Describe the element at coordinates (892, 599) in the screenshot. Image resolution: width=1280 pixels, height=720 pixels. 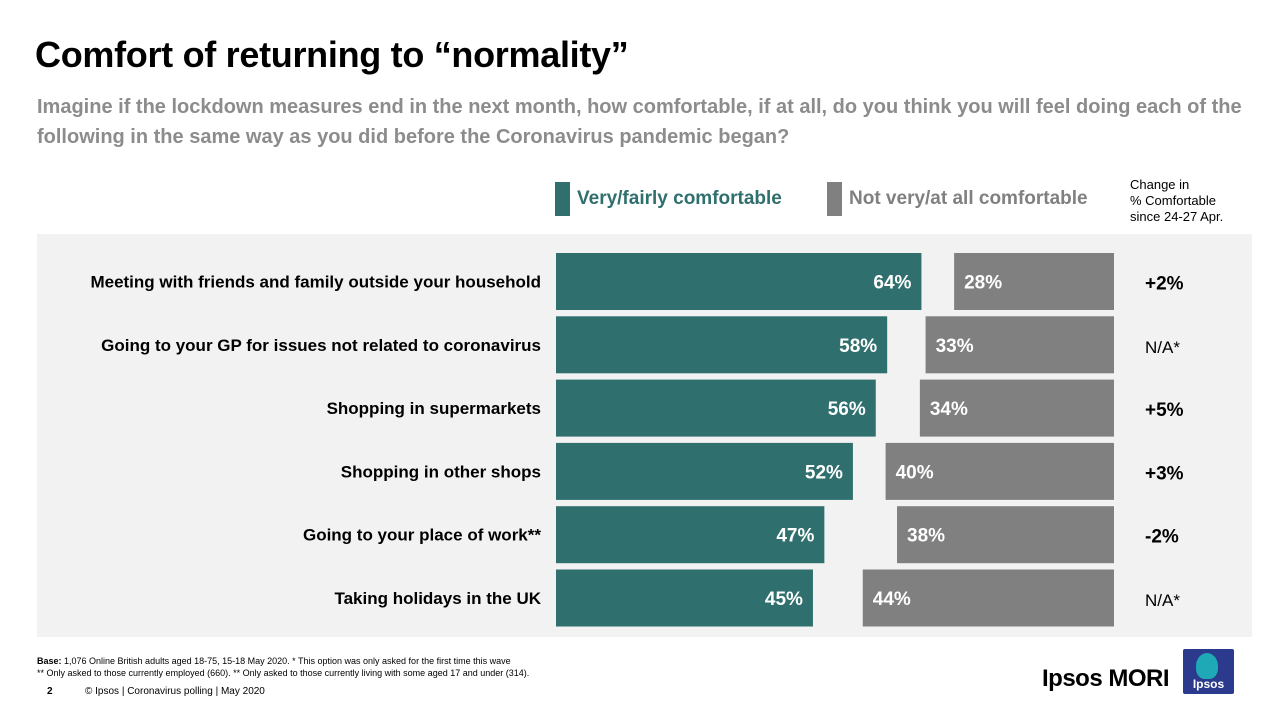
I see `bar-label-not-comfortable: 44%` at that location.